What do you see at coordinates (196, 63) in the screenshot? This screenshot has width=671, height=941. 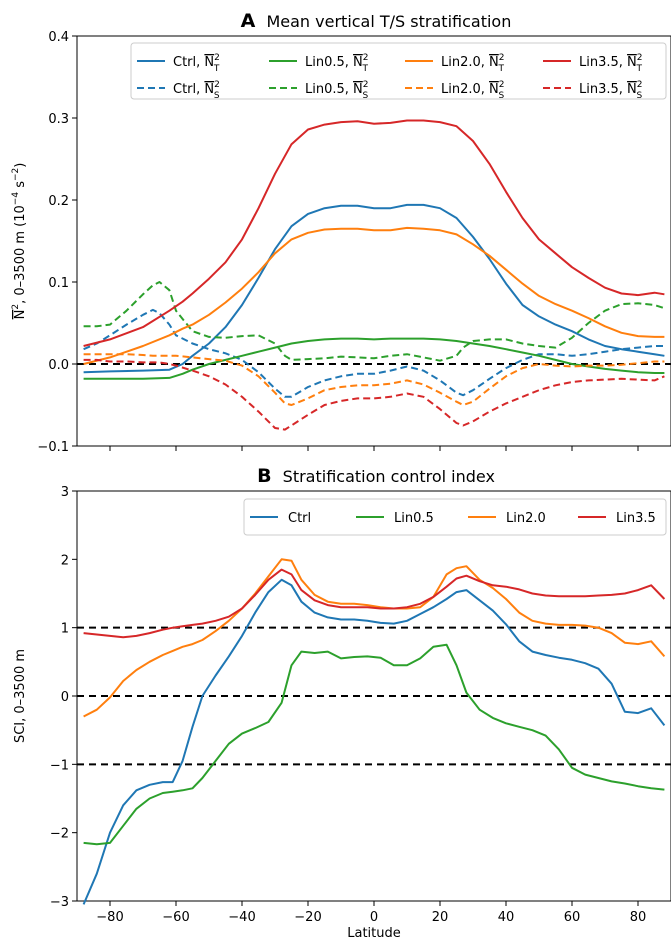 I see `legend-label-Ctrl-t: Ctrl, N2 T` at bounding box center [196, 63].